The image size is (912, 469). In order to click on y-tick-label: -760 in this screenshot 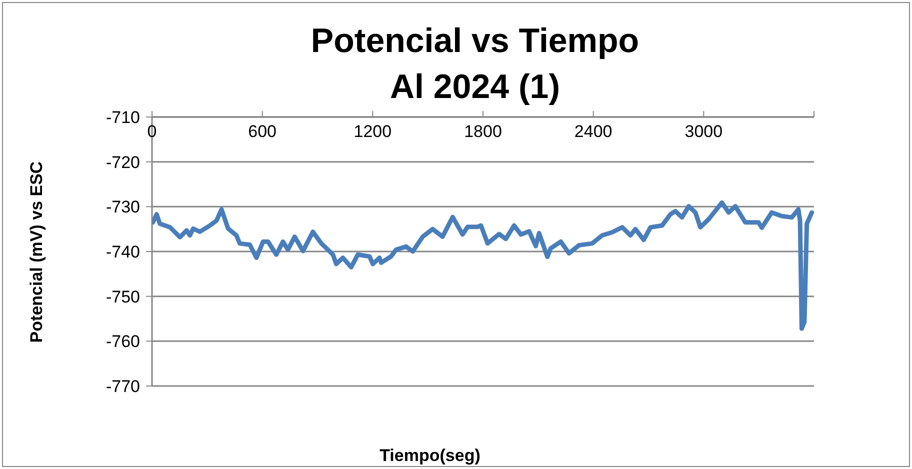, I will do `click(123, 342)`.